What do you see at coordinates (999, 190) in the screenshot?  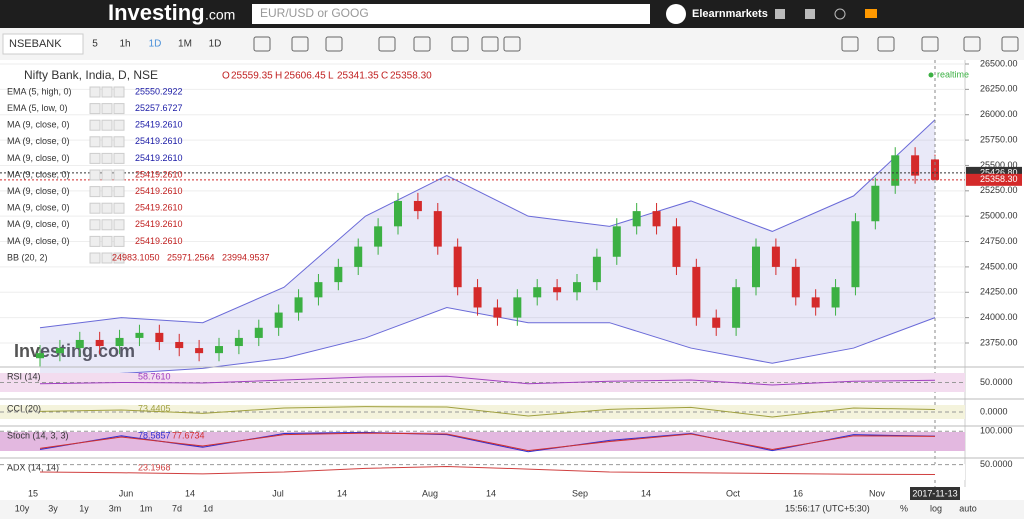 I see `y-tick-label: 25250.00` at bounding box center [999, 190].